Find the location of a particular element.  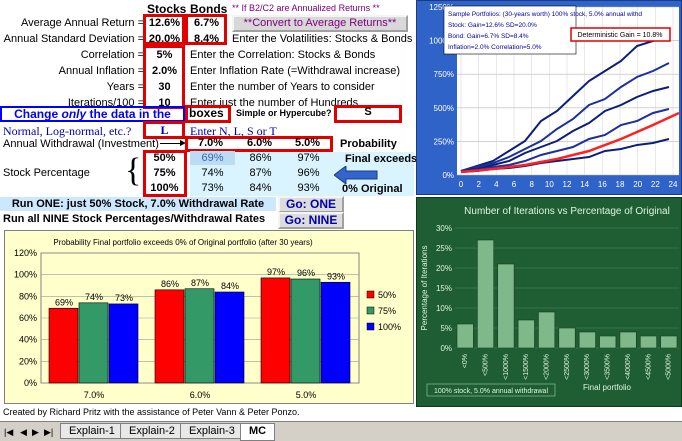

tab-nav-last-icon: ▶| is located at coordinates (49, 432).